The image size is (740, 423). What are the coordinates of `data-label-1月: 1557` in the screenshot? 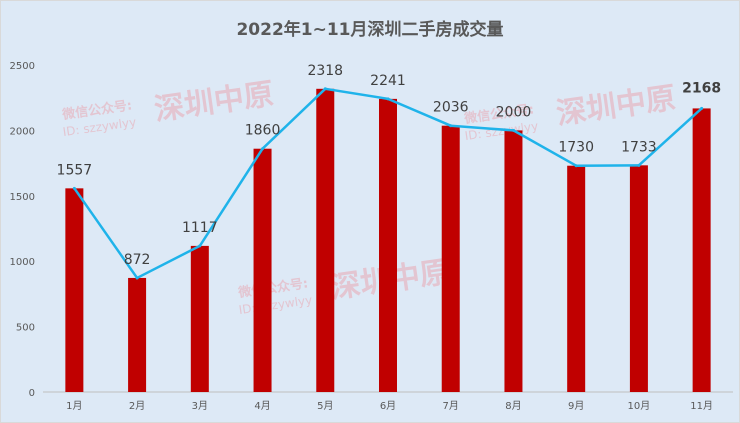 It's located at (75, 170).